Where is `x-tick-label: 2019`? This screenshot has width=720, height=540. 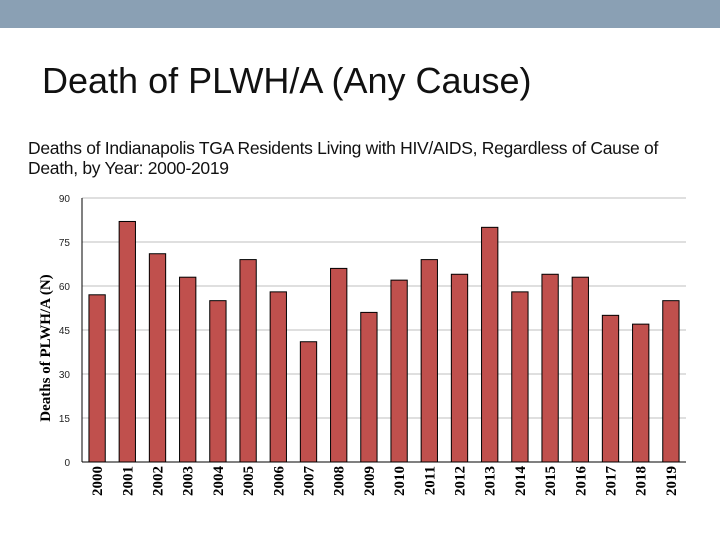 x-tick-label: 2019 is located at coordinates (672, 481).